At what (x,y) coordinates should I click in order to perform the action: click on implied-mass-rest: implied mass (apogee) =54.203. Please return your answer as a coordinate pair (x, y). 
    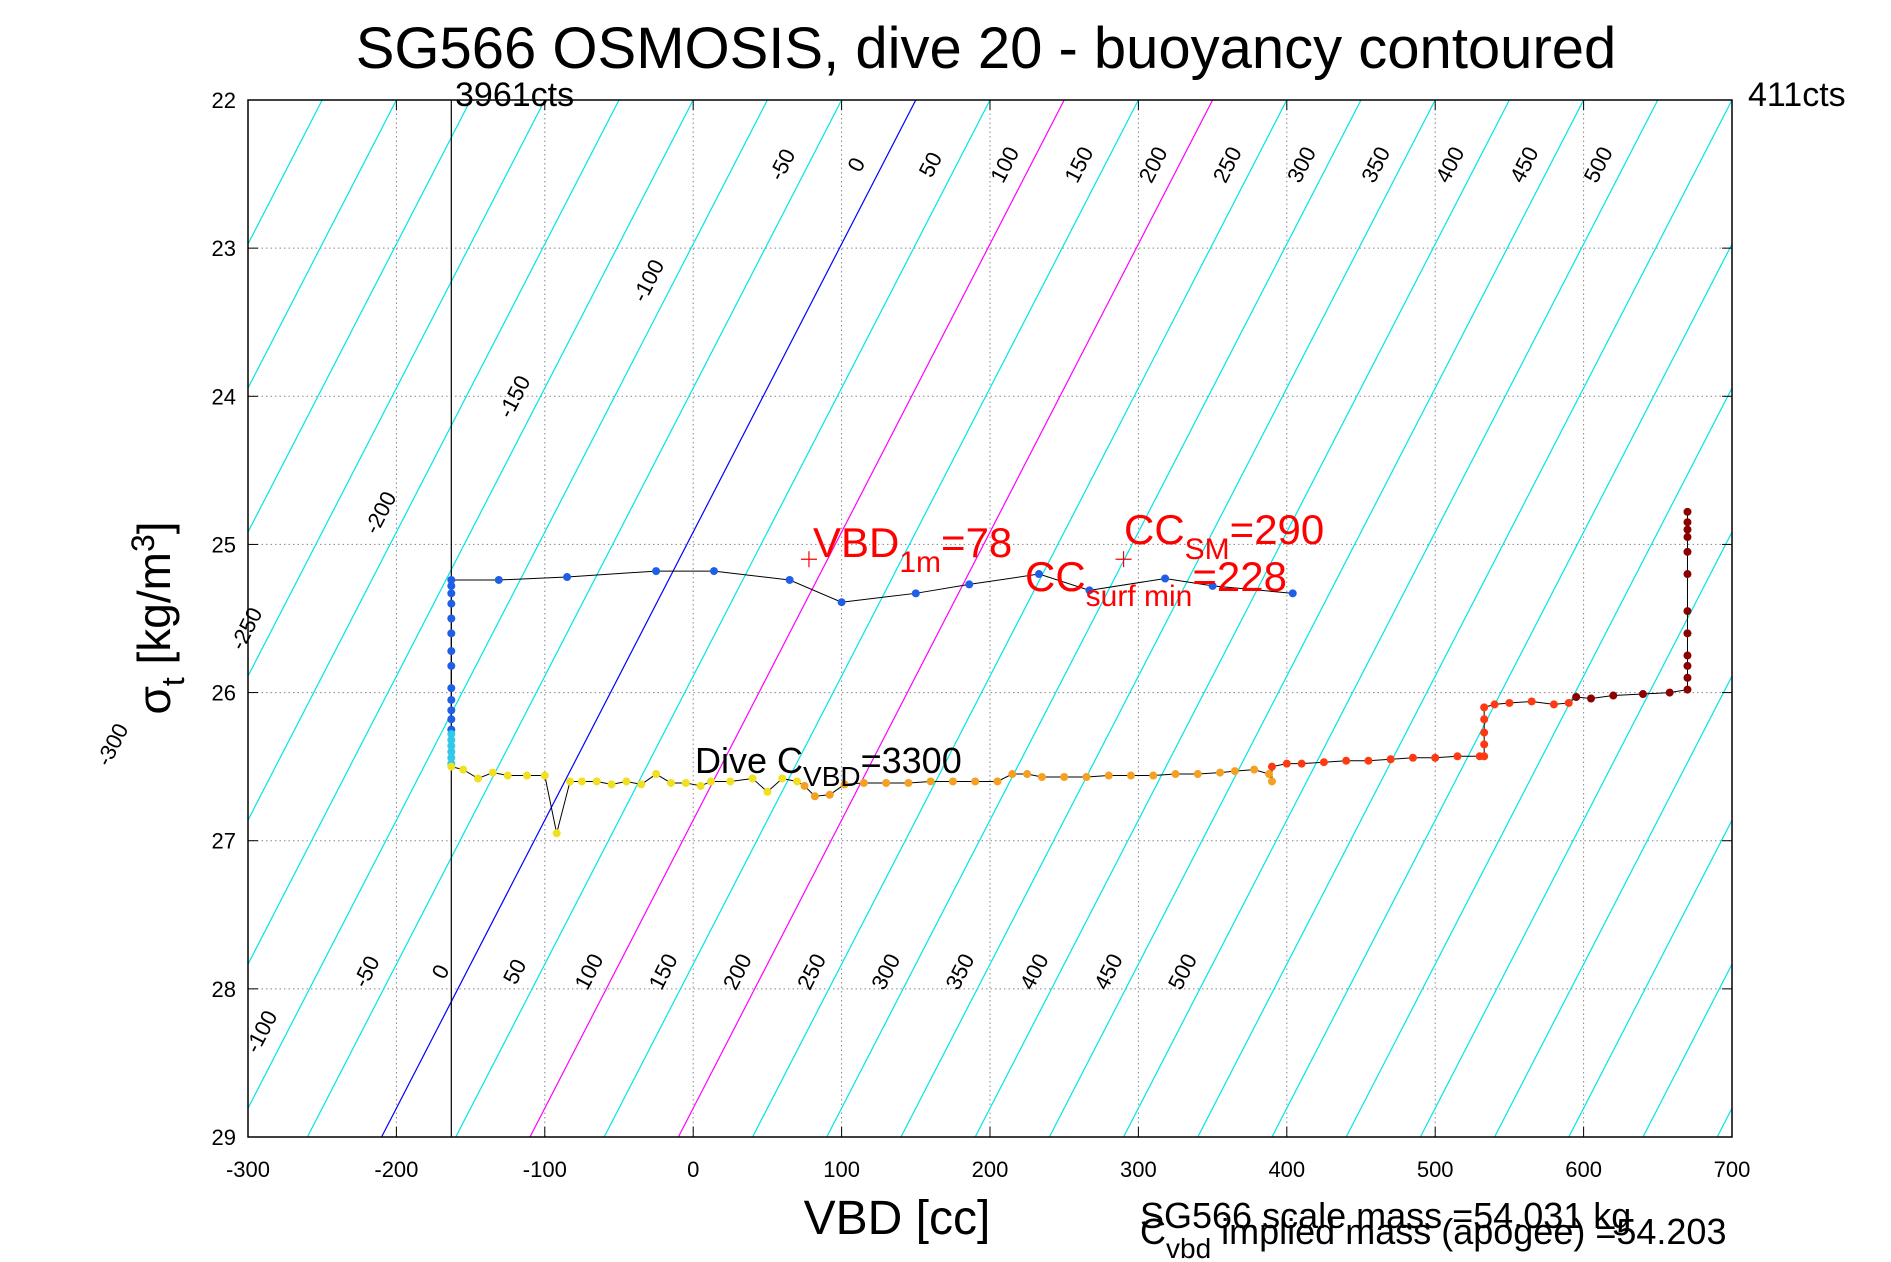
    Looking at the image, I should click on (1468, 1231).